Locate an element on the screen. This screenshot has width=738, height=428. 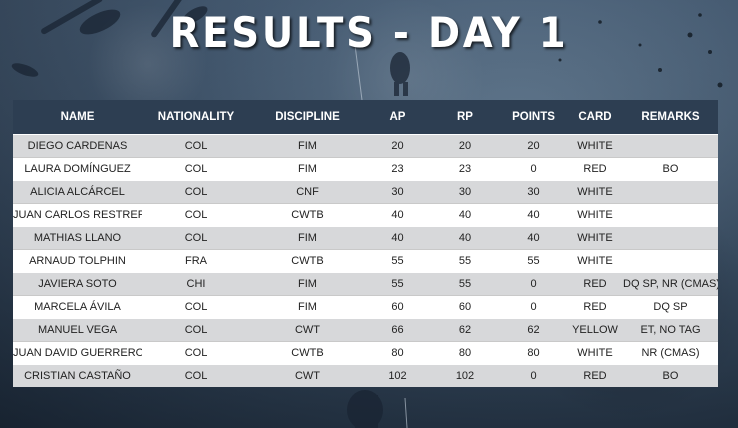
cell-name: LAURA DOMÍNGUEZ is located at coordinates (77, 169).